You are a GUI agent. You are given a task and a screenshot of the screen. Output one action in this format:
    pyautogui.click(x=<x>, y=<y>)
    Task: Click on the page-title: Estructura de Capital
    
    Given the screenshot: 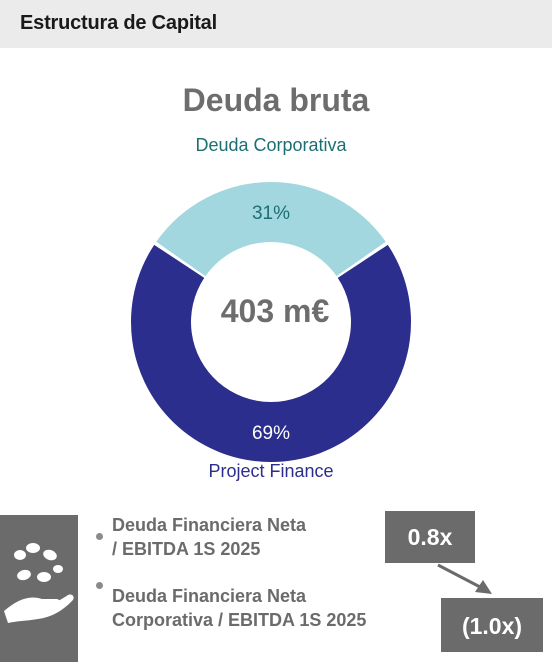 What is the action you would take?
    pyautogui.click(x=118, y=23)
    